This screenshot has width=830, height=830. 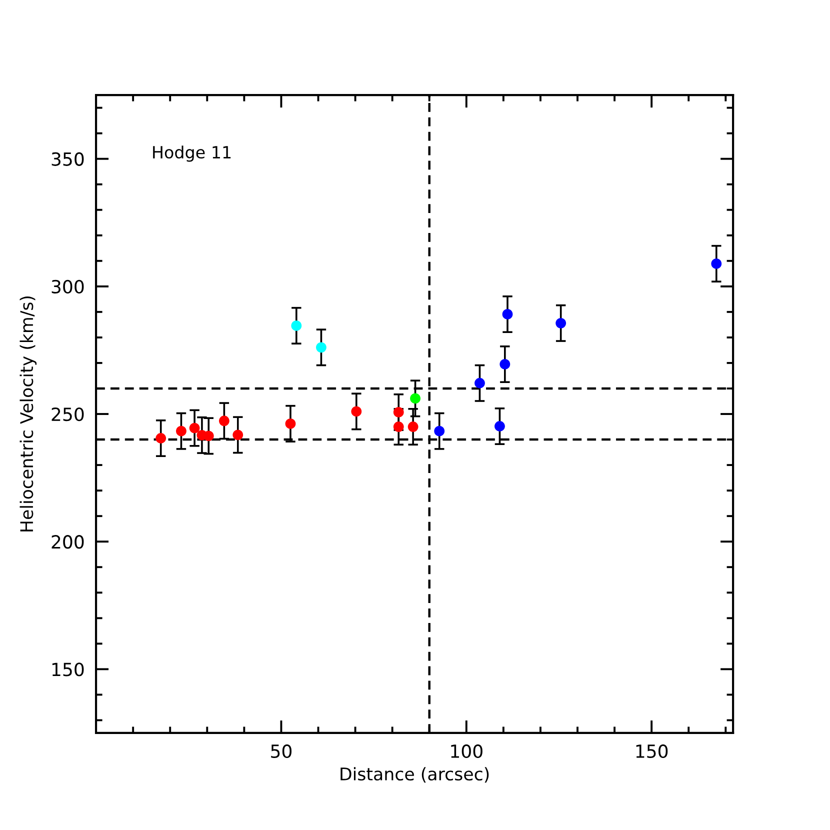 What do you see at coordinates (281, 751) in the screenshot?
I see `x-tick-label: 50` at bounding box center [281, 751].